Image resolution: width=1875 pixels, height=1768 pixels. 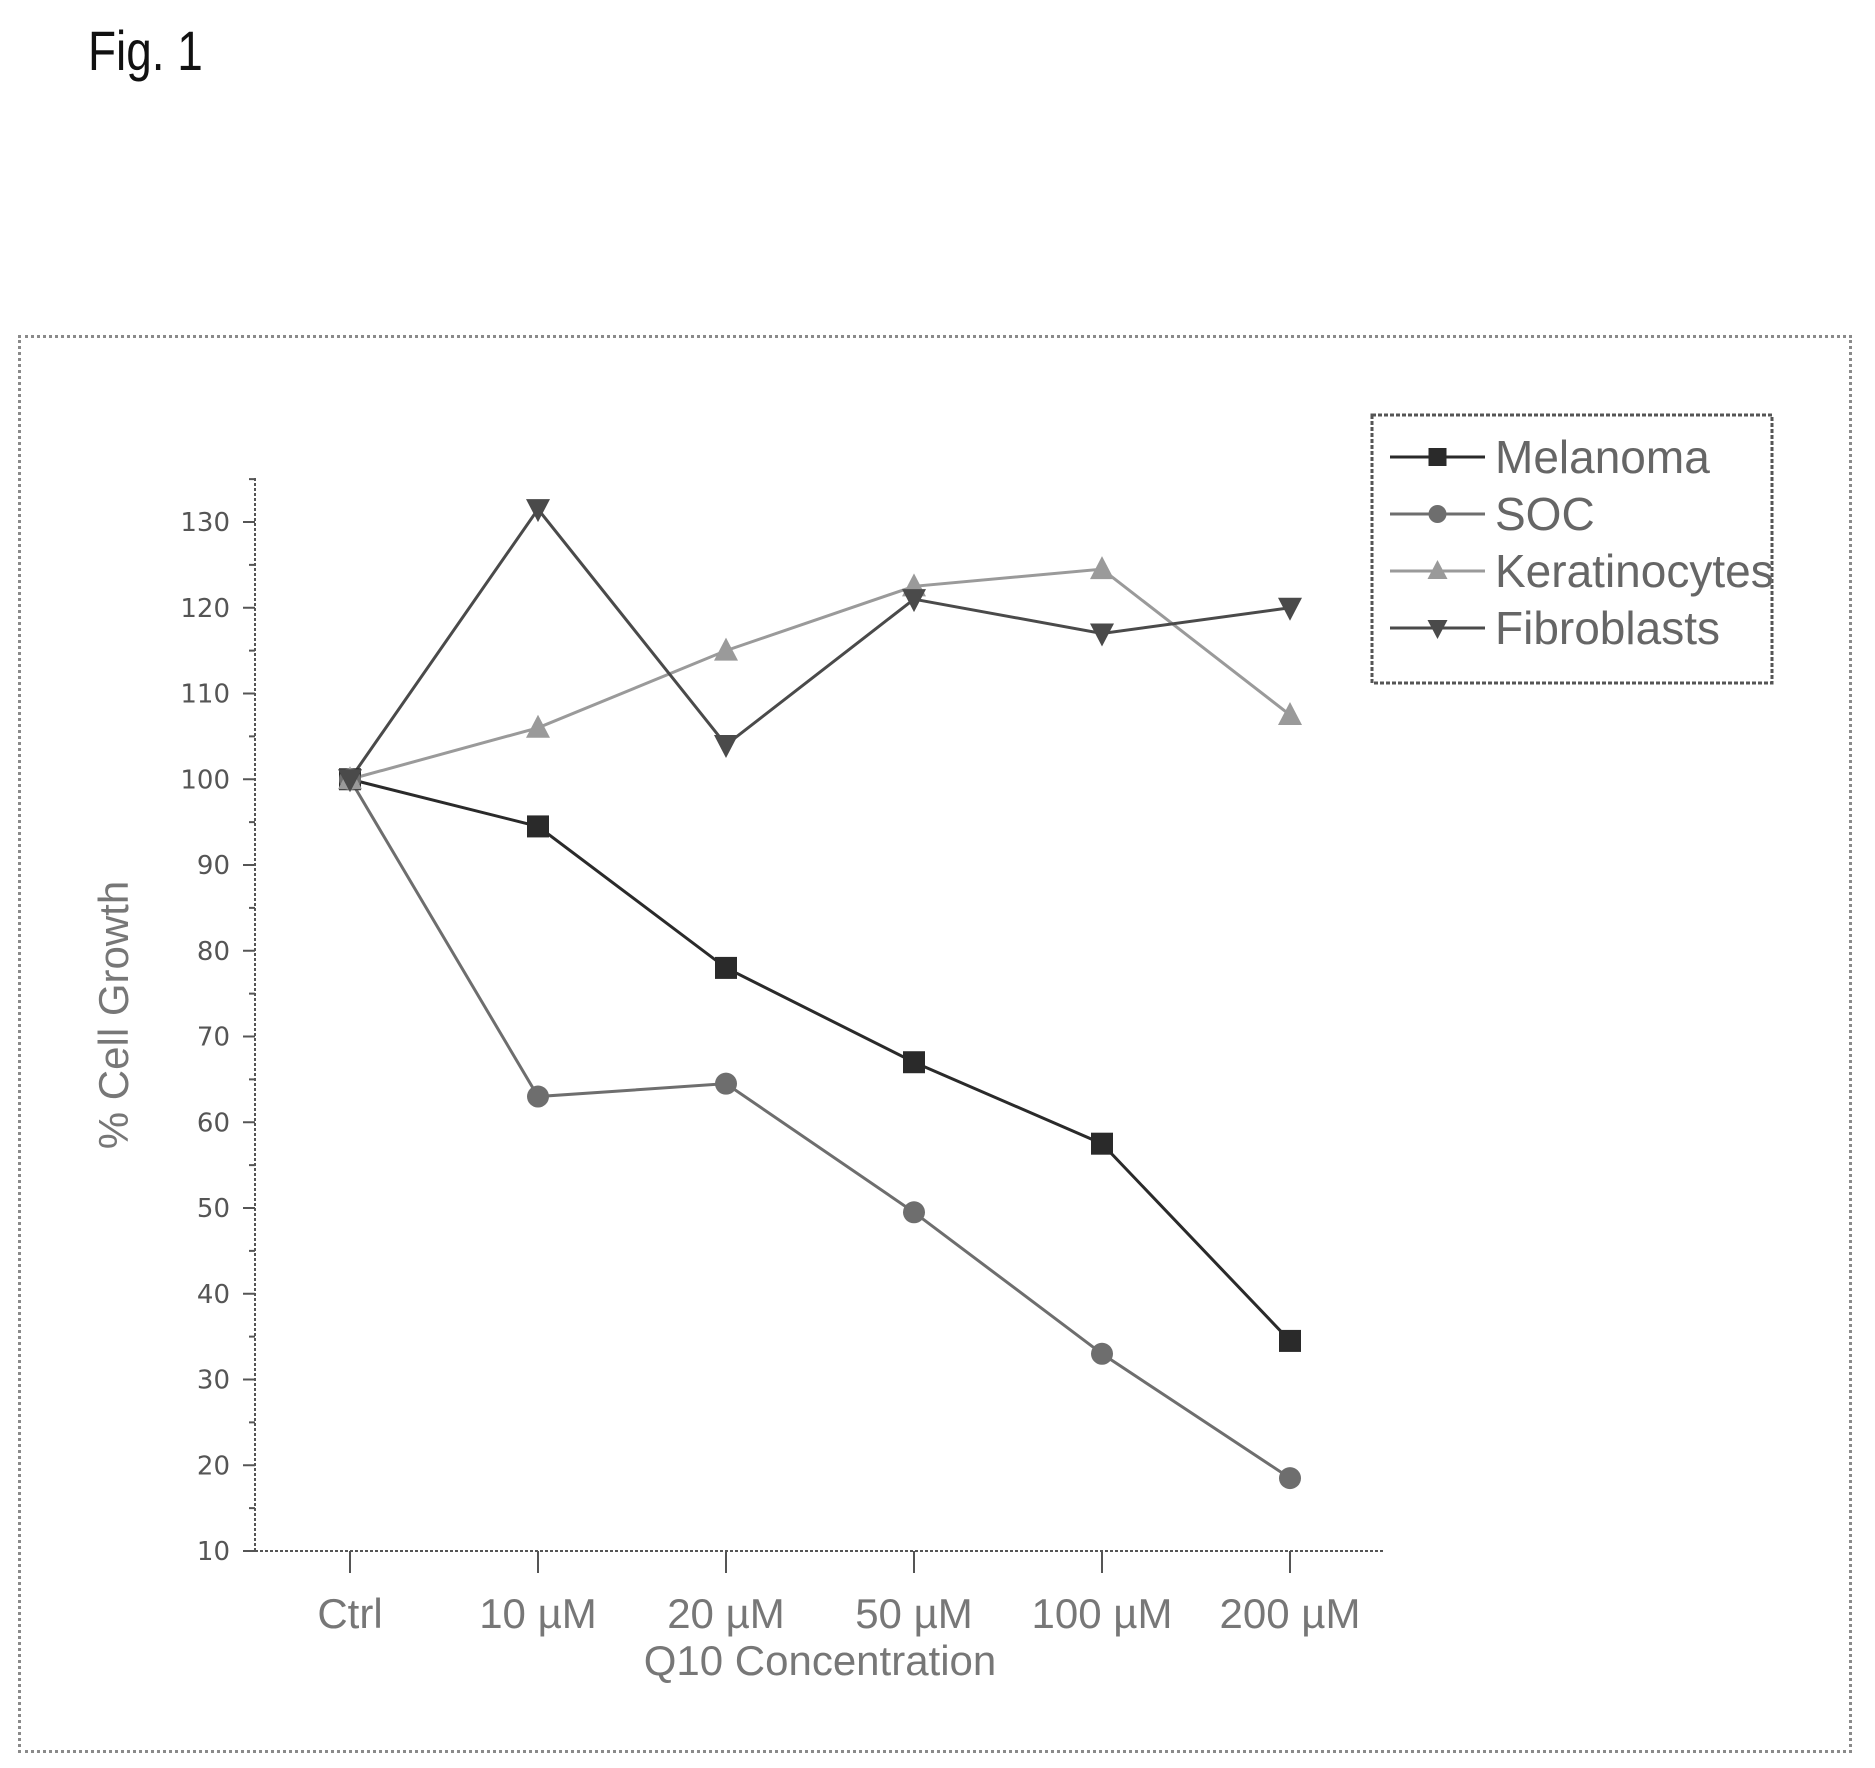 What do you see at coordinates (726, 1613) in the screenshot?
I see `x-tick-label: 20 µM` at bounding box center [726, 1613].